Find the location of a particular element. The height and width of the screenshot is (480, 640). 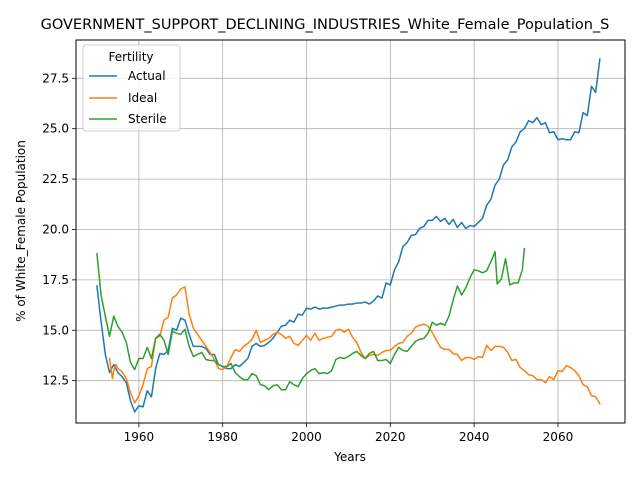

legend-label-sterile: Sterile is located at coordinates (147, 119).